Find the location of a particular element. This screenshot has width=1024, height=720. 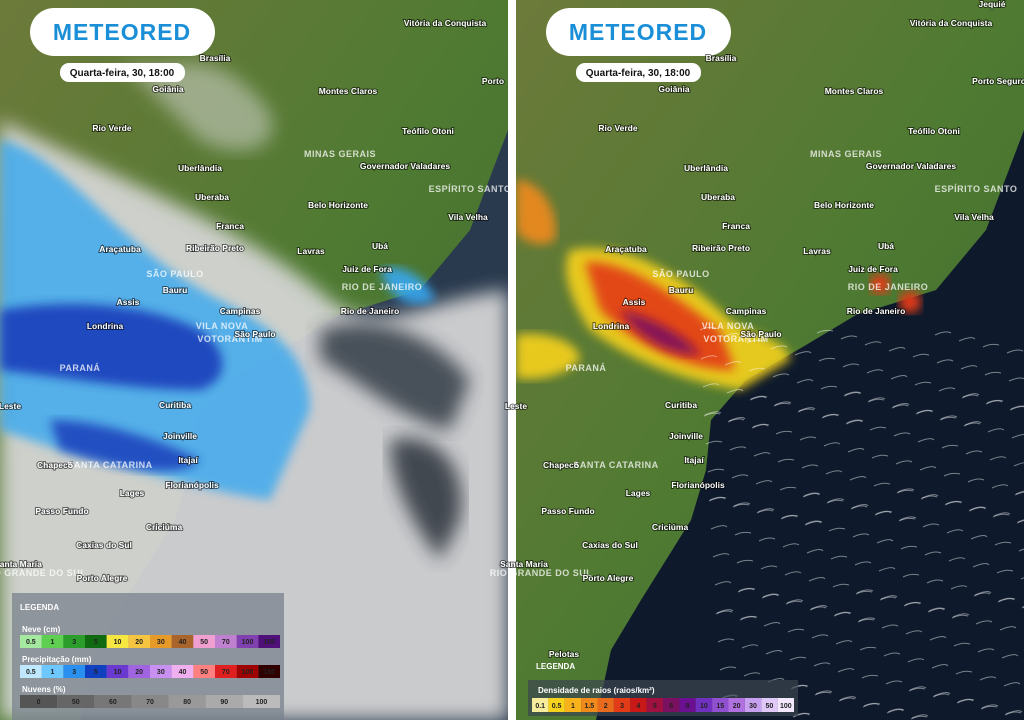

city-label: São Paulo is located at coordinates (254, 334).